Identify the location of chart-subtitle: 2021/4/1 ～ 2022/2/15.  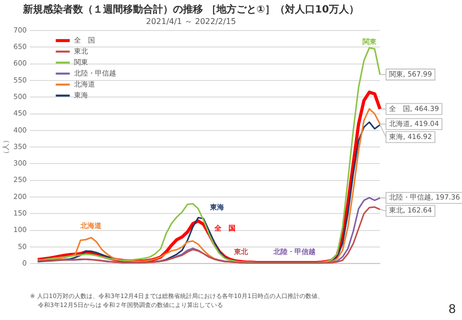
(191, 21).